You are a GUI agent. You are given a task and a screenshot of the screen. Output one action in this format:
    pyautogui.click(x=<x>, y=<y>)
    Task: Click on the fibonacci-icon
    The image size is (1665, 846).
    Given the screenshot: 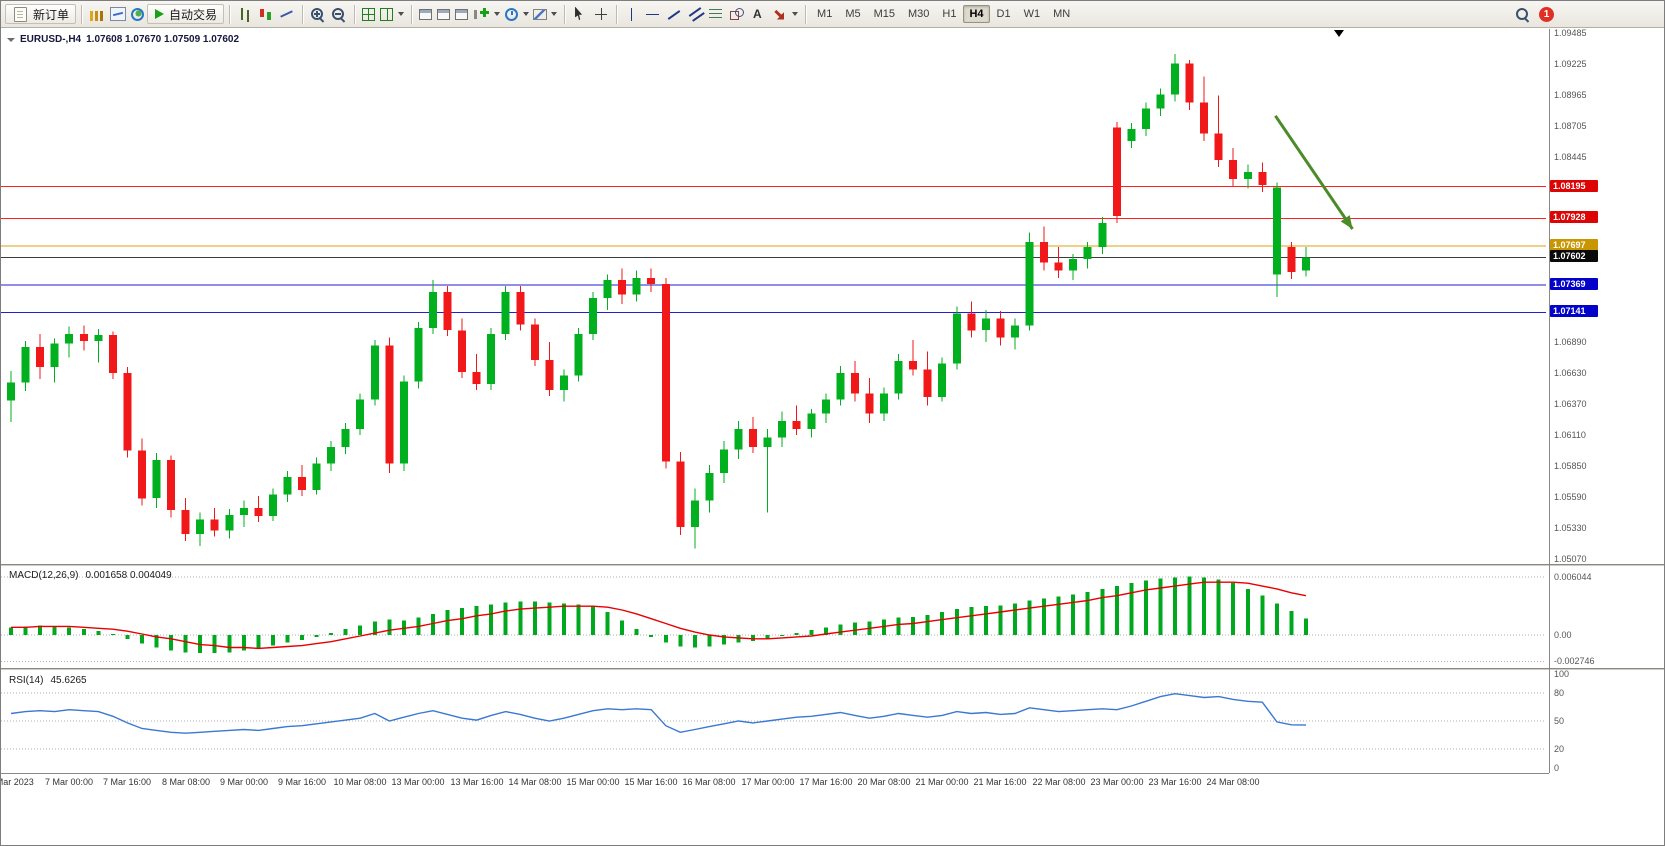 What is the action you would take?
    pyautogui.click(x=716, y=14)
    